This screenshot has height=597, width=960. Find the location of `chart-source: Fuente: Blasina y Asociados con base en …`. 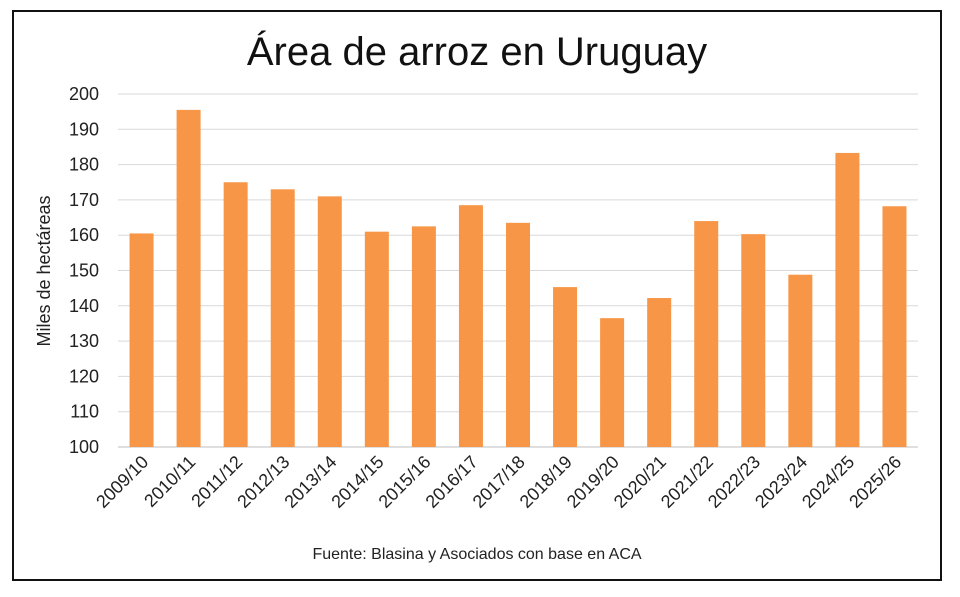

chart-source: Fuente: Blasina y Asociados con base en … is located at coordinates (477, 554).